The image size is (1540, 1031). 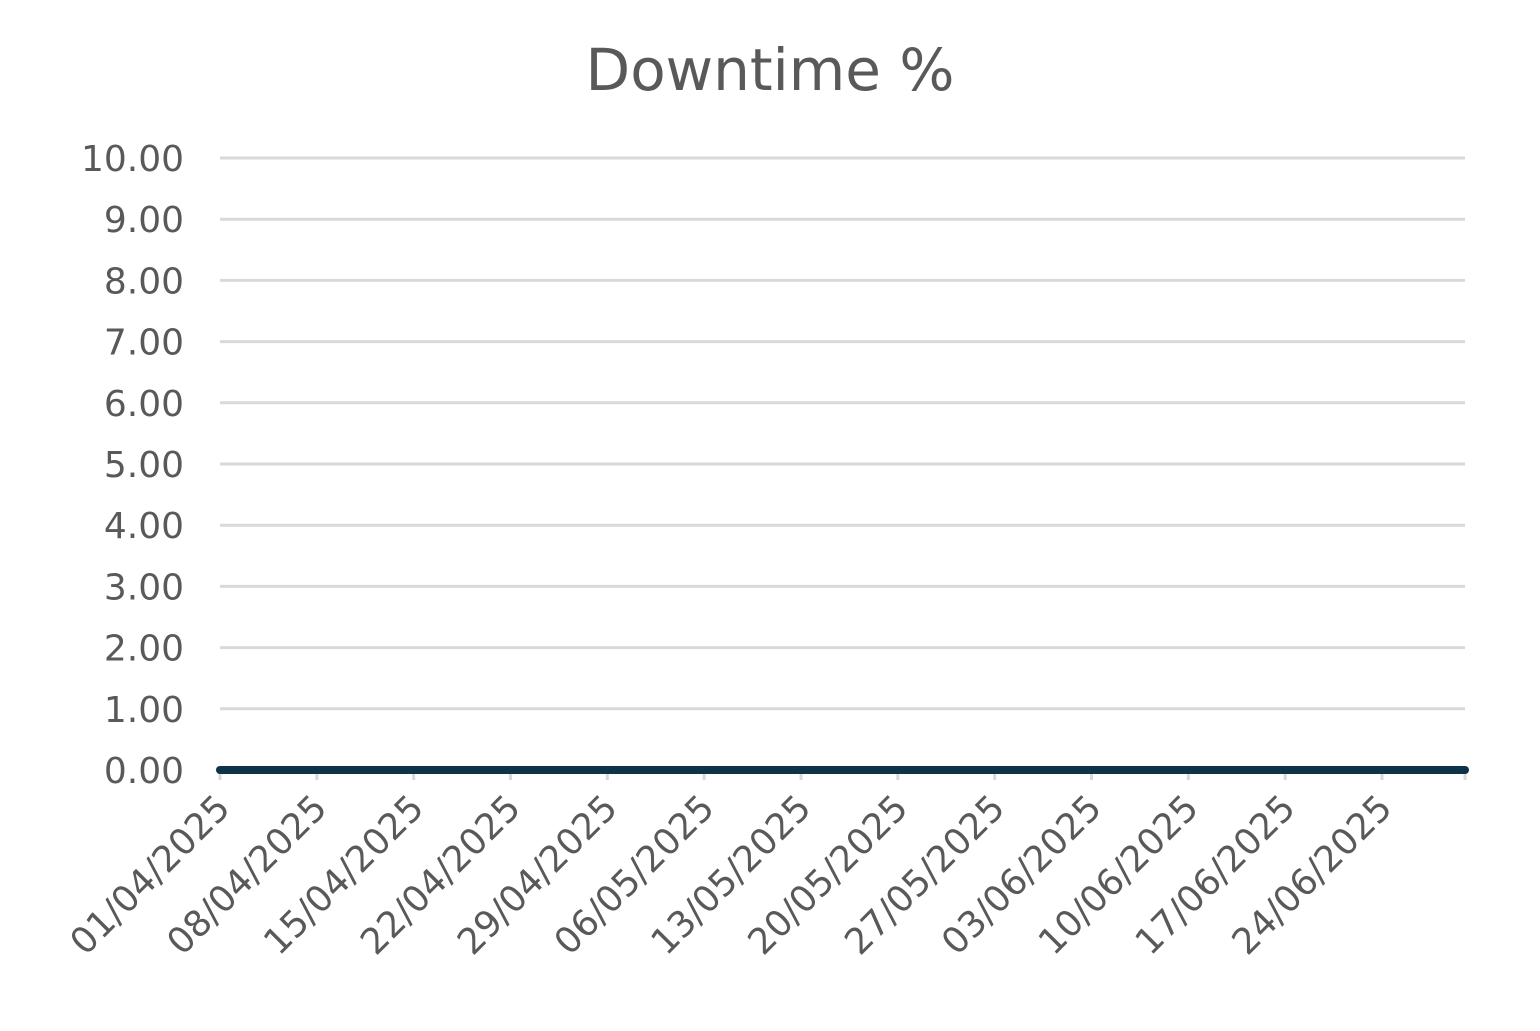 What do you see at coordinates (144, 526) in the screenshot?
I see `y-tick-label: 4.00` at bounding box center [144, 526].